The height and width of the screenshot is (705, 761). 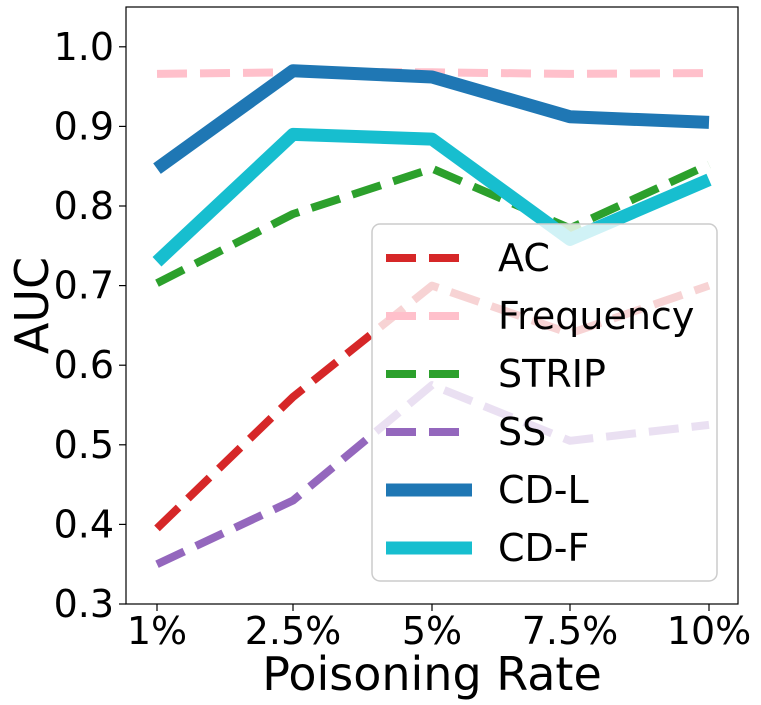 I want to click on y-tick-label: 0.6, so click(x=84, y=365).